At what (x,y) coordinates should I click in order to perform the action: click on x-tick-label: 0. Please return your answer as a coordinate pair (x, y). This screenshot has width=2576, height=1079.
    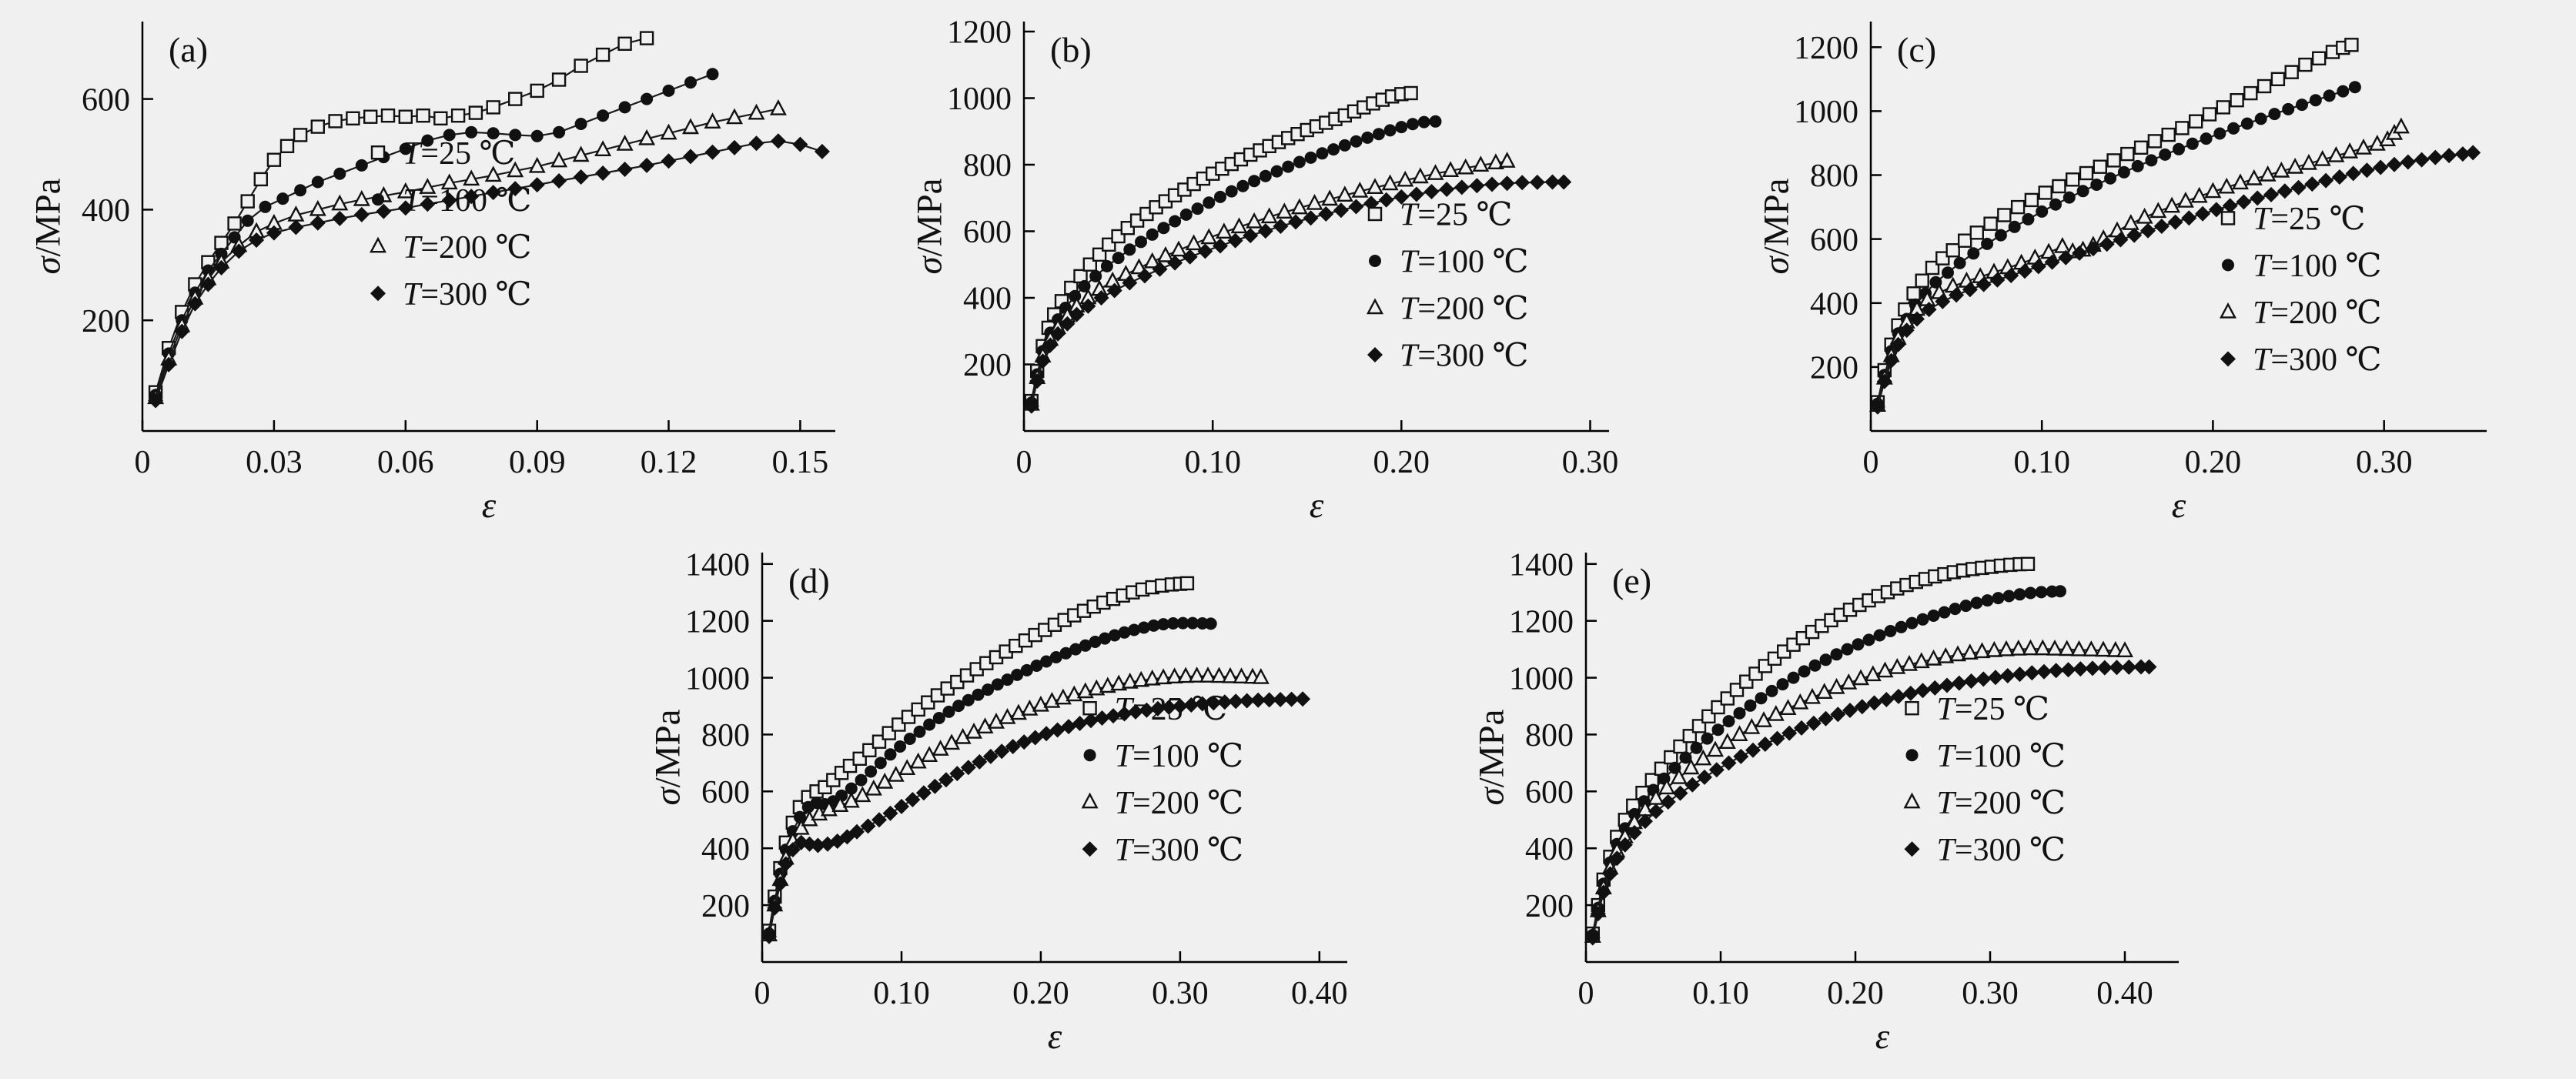
    Looking at the image, I should click on (143, 462).